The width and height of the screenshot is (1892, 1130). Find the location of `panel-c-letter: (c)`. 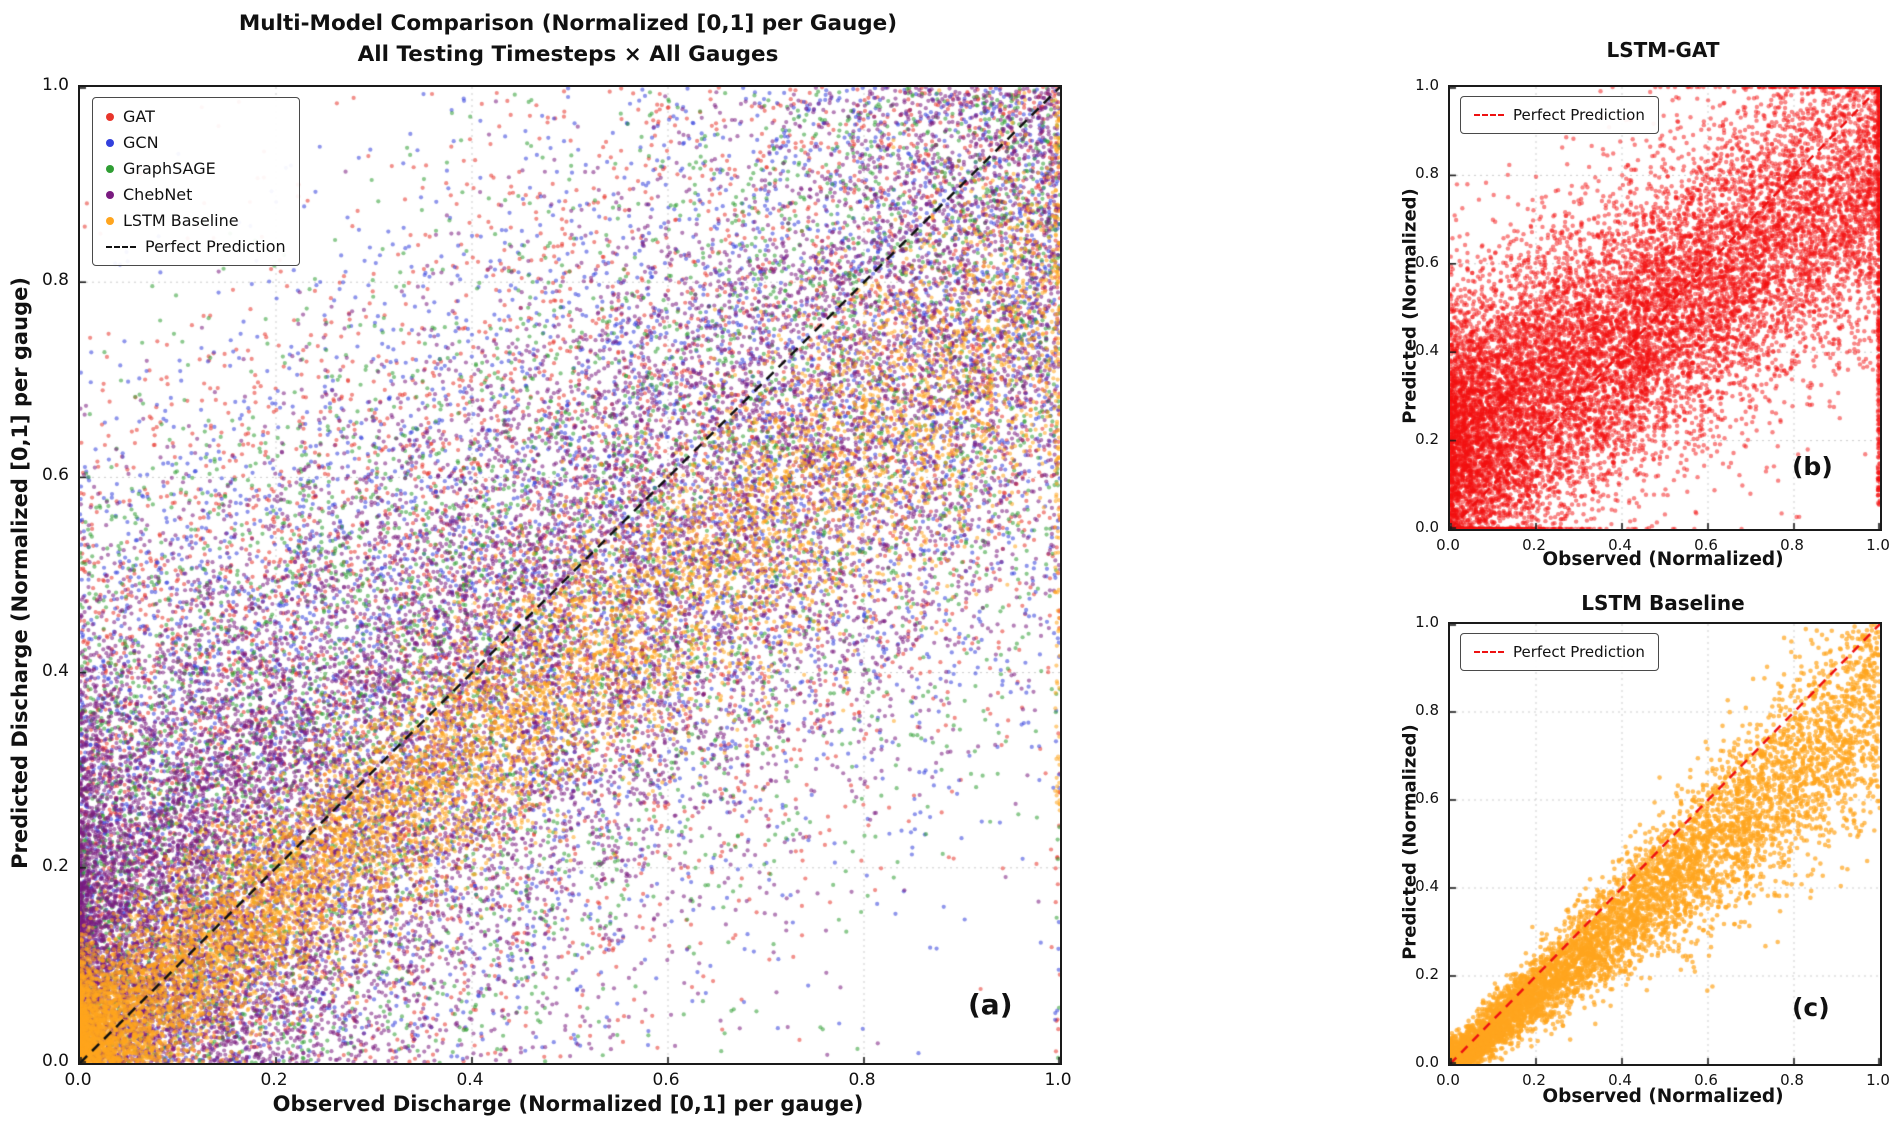

panel-c-letter: (c) is located at coordinates (1811, 1007).